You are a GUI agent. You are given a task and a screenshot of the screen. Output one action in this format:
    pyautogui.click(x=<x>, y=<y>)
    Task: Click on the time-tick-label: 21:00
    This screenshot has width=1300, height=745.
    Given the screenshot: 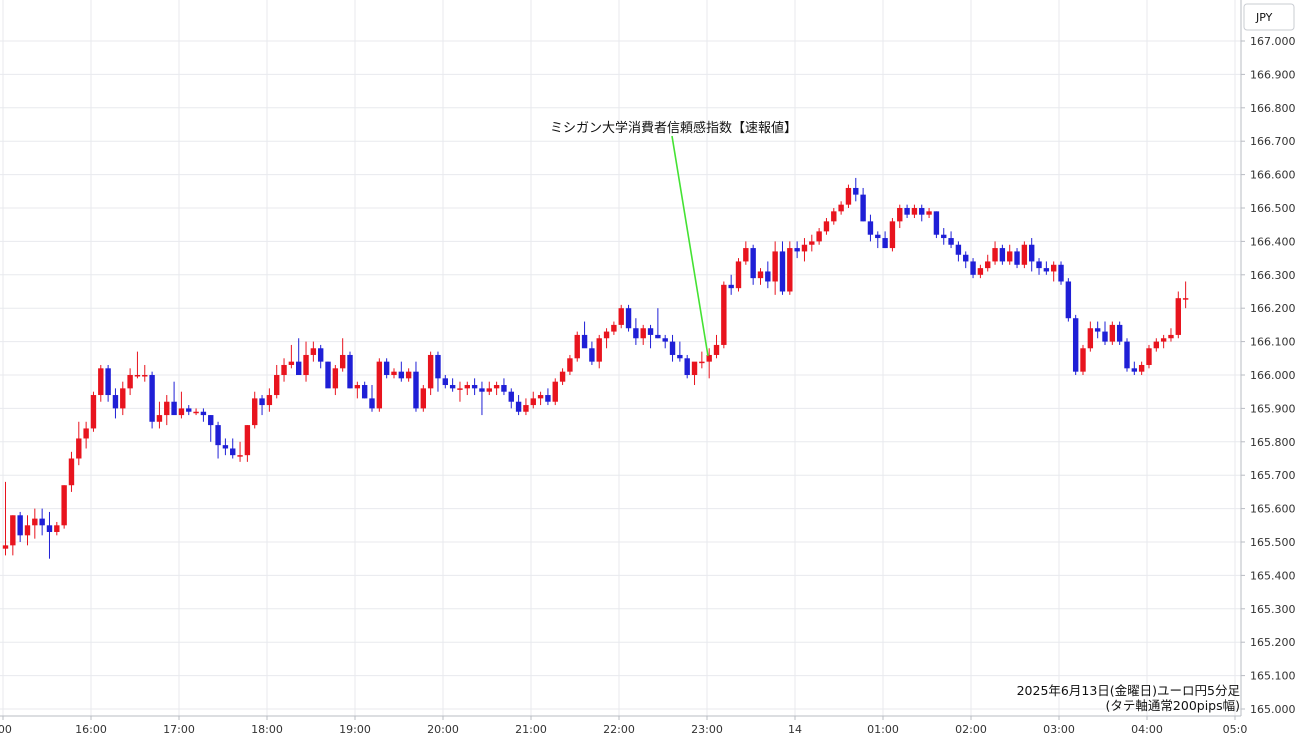 What is the action you would take?
    pyautogui.click(x=531, y=729)
    